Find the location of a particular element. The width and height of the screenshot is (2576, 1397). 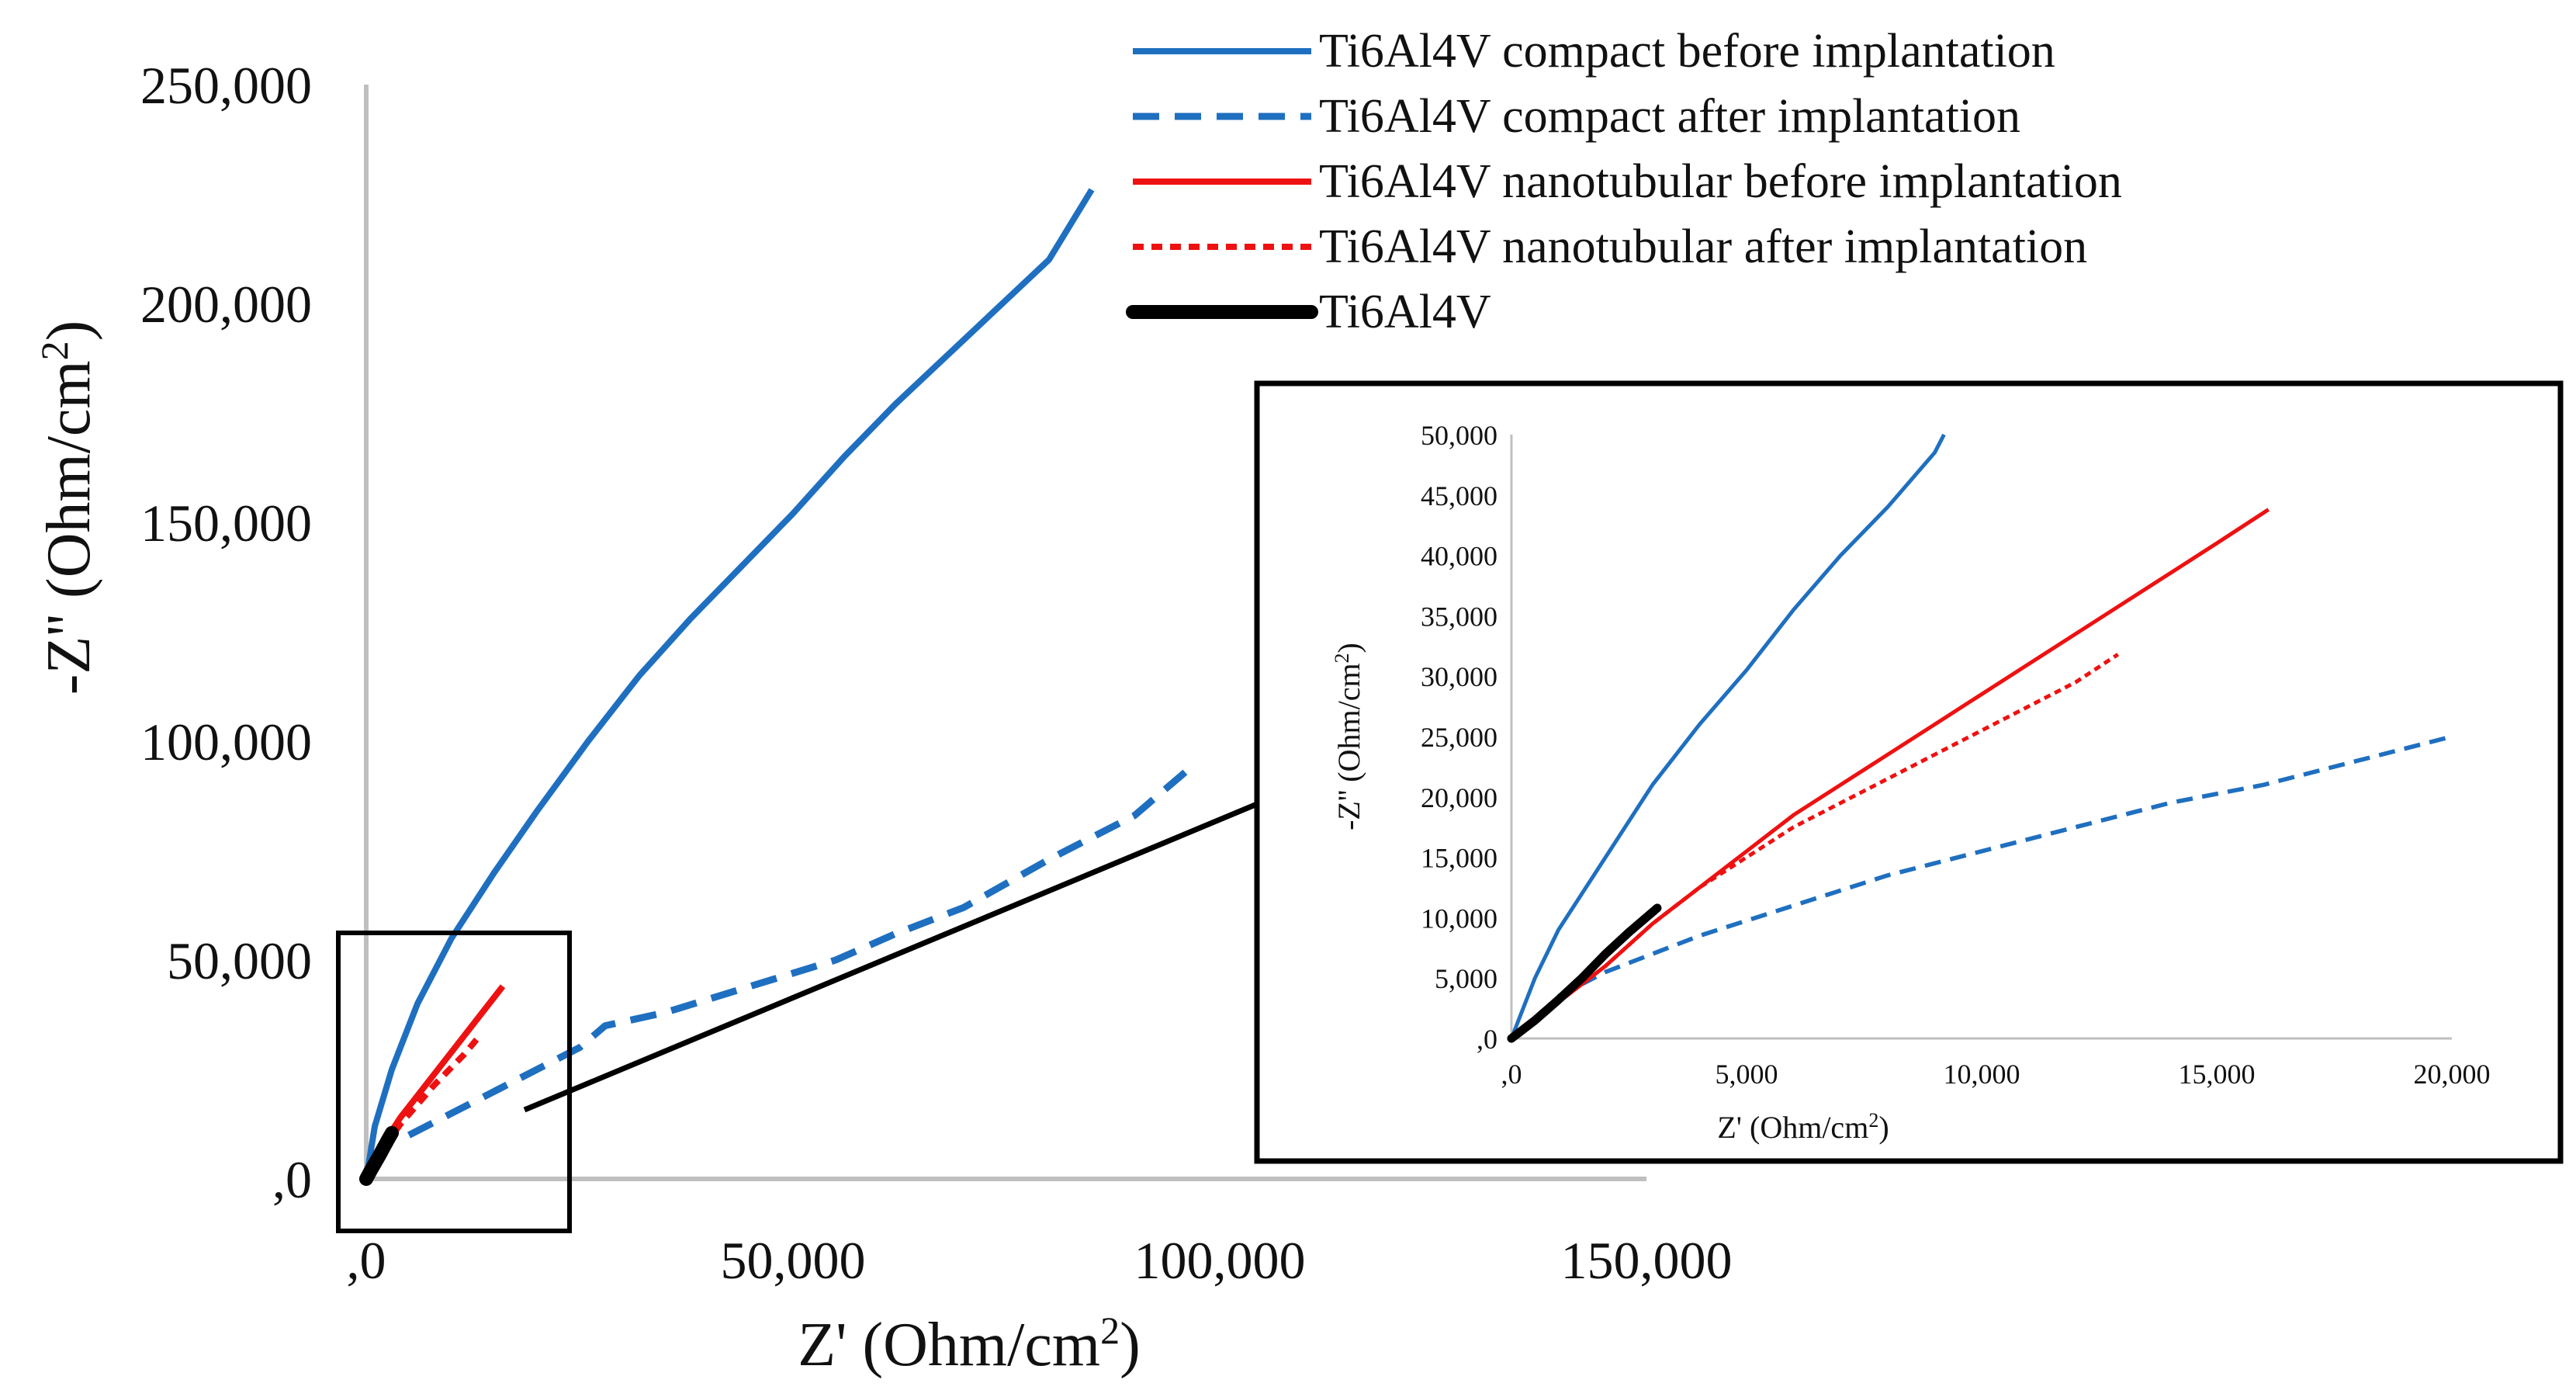

inset-y-axis-title: -Z'' (Ohm/cm2) is located at coordinates (1349, 736).